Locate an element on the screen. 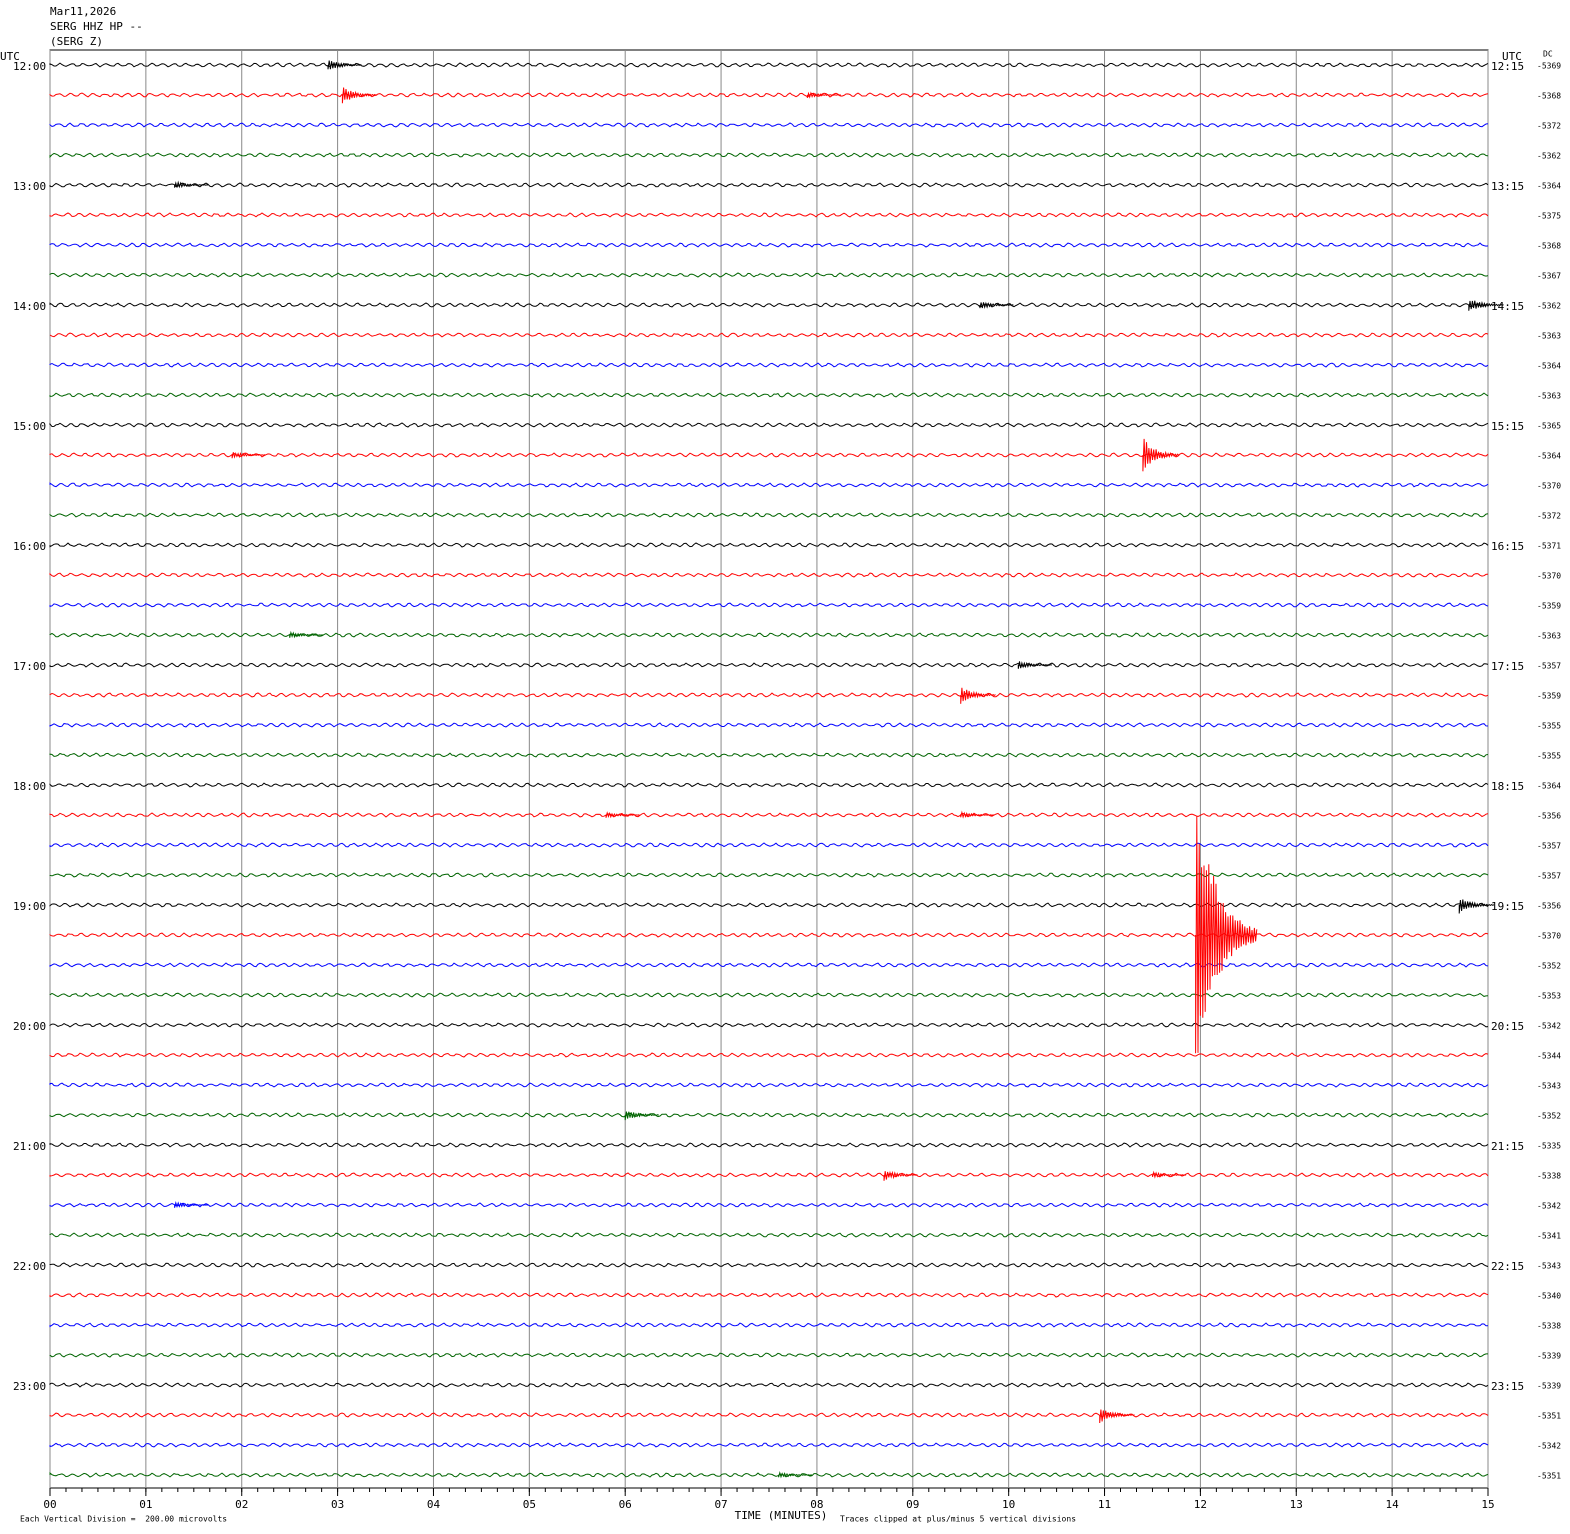 This screenshot has height=1534, width=1570. dc-value: -5372 is located at coordinates (1549, 126).